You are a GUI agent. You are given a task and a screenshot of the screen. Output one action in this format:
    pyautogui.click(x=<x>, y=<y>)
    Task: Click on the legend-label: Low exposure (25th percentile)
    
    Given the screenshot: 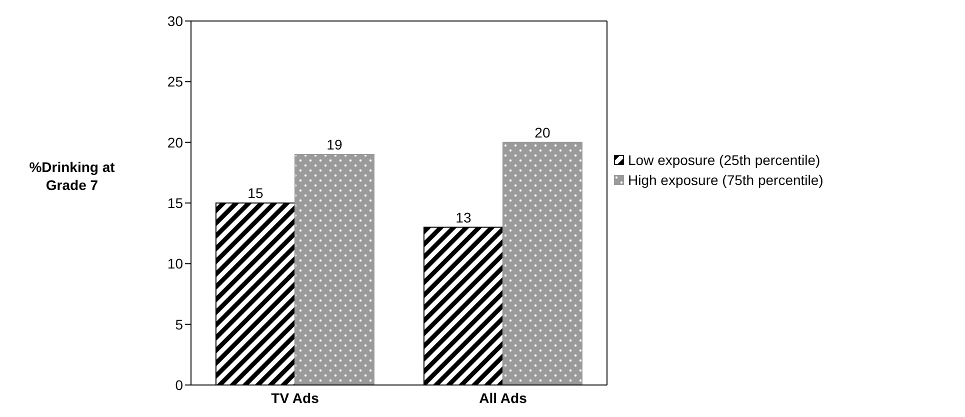 What is the action you would take?
    pyautogui.click(x=724, y=160)
    